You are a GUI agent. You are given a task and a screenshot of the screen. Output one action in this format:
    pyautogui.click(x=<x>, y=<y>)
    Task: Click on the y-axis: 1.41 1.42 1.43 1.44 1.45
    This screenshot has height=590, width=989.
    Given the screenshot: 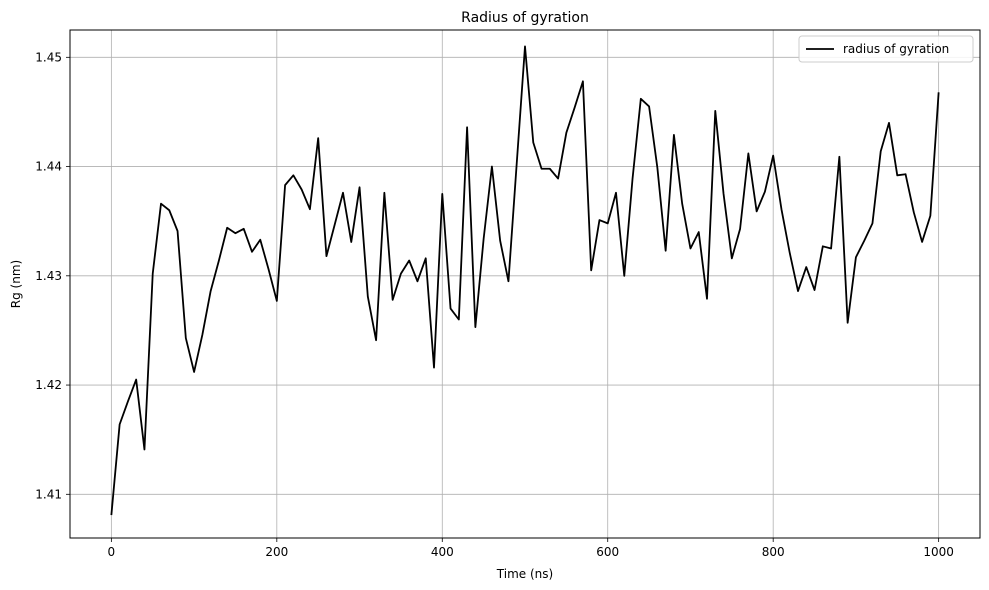 What is the action you would take?
    pyautogui.click(x=52, y=275)
    